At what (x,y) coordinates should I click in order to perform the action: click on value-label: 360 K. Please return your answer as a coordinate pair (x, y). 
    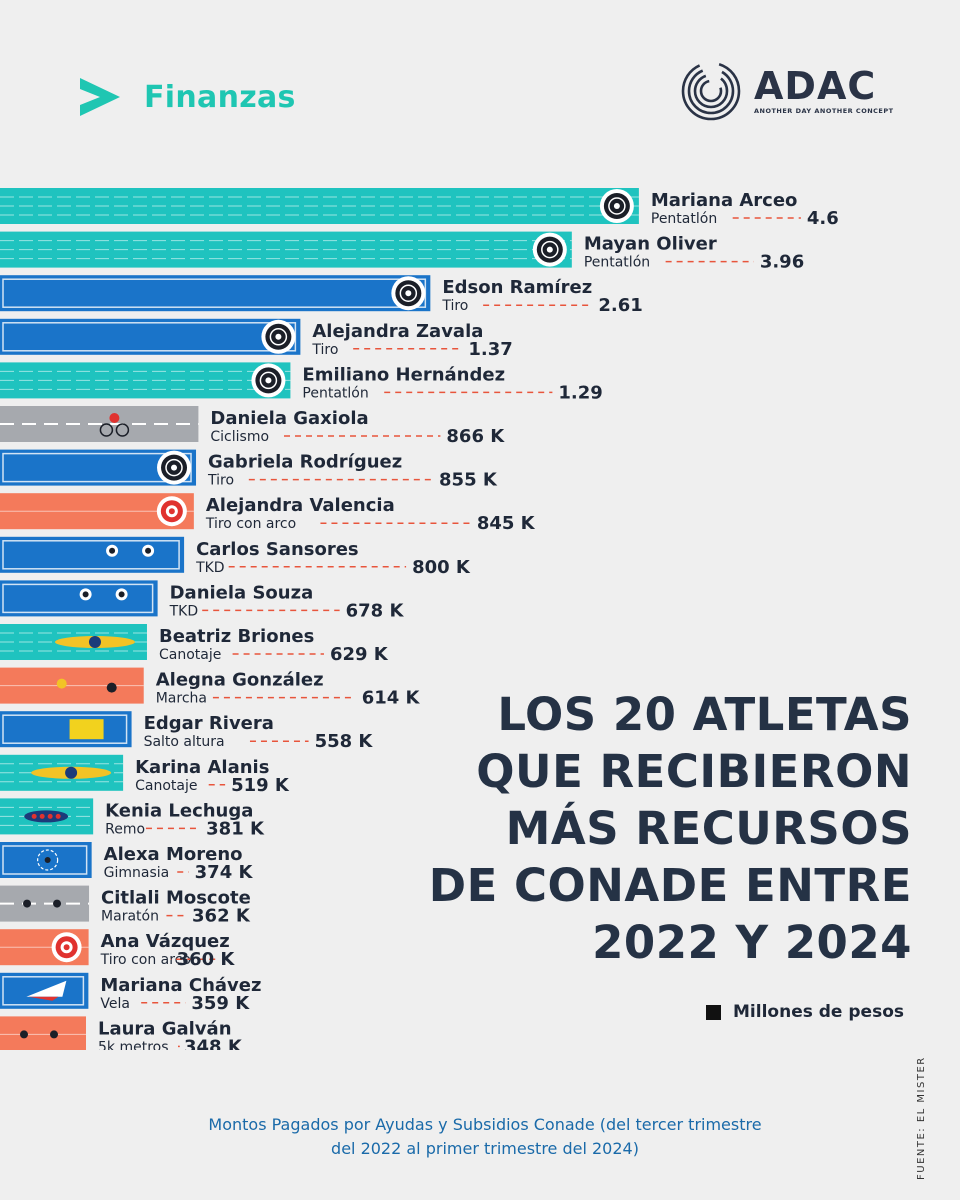
    Looking at the image, I should click on (206, 959).